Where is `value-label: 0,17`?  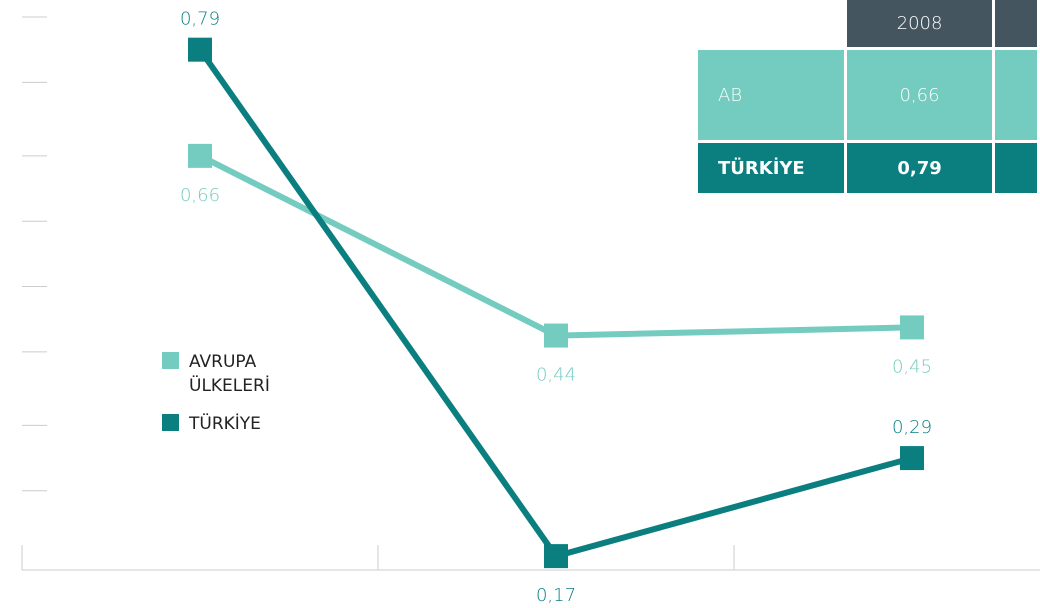
value-label: 0,17 is located at coordinates (556, 595).